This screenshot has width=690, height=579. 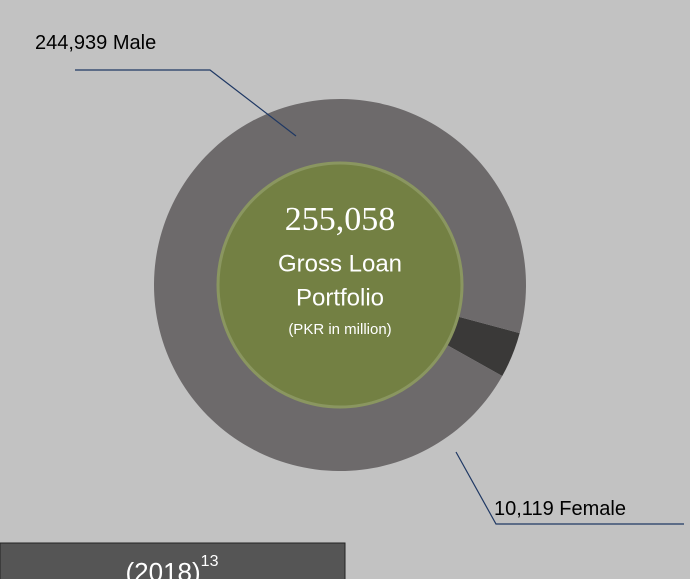 What do you see at coordinates (481, 345) in the screenshot?
I see `donut-segment` at bounding box center [481, 345].